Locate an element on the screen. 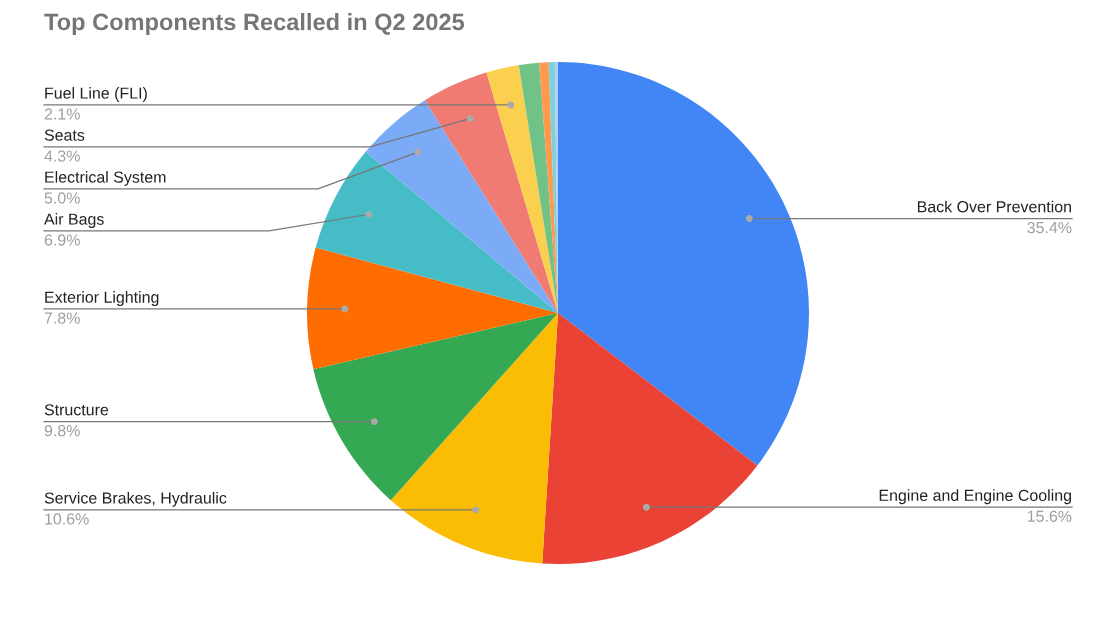 The height and width of the screenshot is (624, 1117). data-label: 10.6% is located at coordinates (67, 519).